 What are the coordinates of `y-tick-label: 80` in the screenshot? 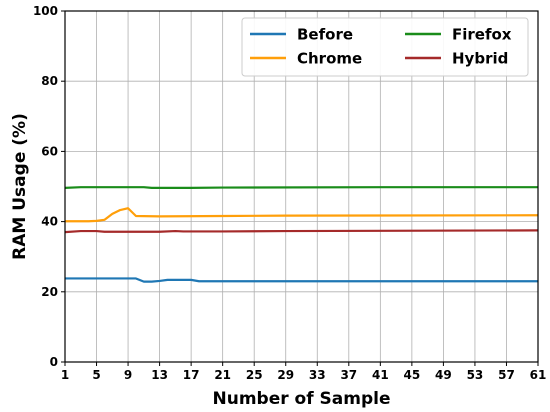 It's located at (49, 81).